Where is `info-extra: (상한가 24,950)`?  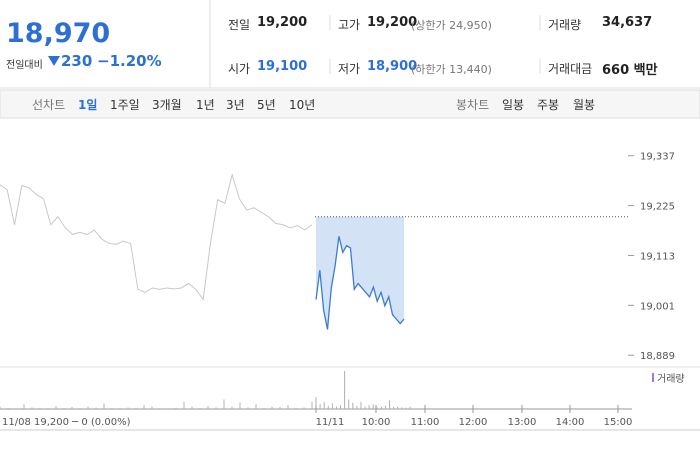
info-extra: (상한가 24,950) is located at coordinates (451, 25).